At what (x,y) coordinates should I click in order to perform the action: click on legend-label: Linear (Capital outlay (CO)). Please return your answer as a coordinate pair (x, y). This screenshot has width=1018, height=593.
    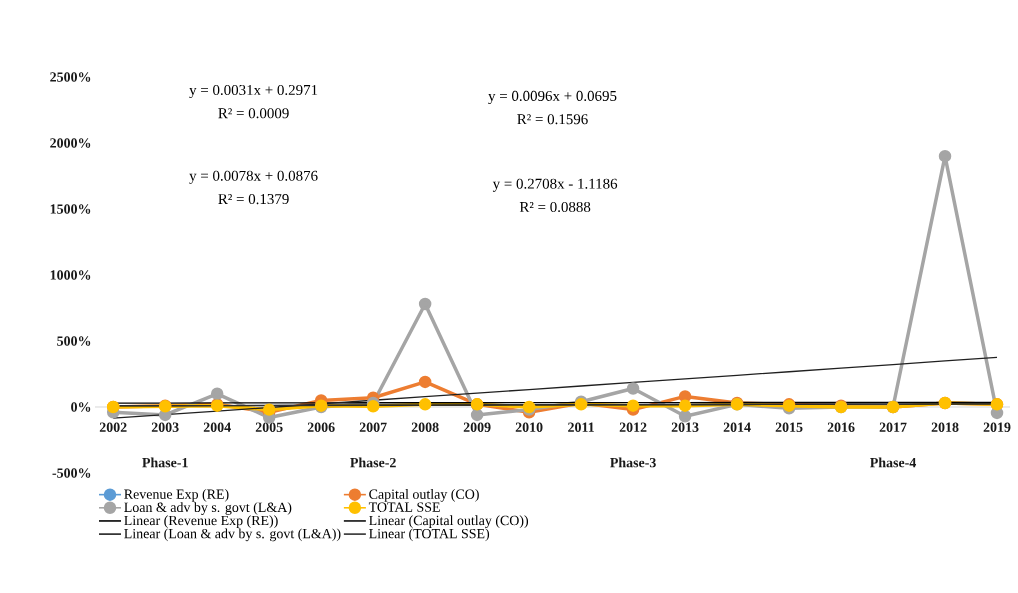
    Looking at the image, I should click on (449, 522).